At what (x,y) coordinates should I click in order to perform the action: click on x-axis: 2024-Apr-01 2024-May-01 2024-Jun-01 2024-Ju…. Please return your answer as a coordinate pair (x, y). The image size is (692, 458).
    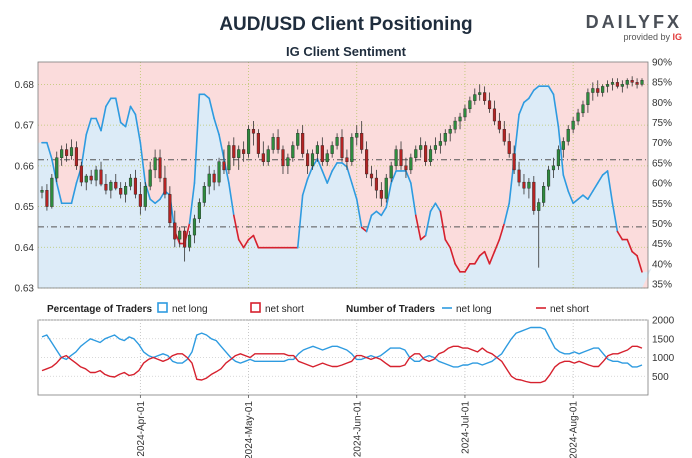
    Looking at the image, I should click on (358, 426).